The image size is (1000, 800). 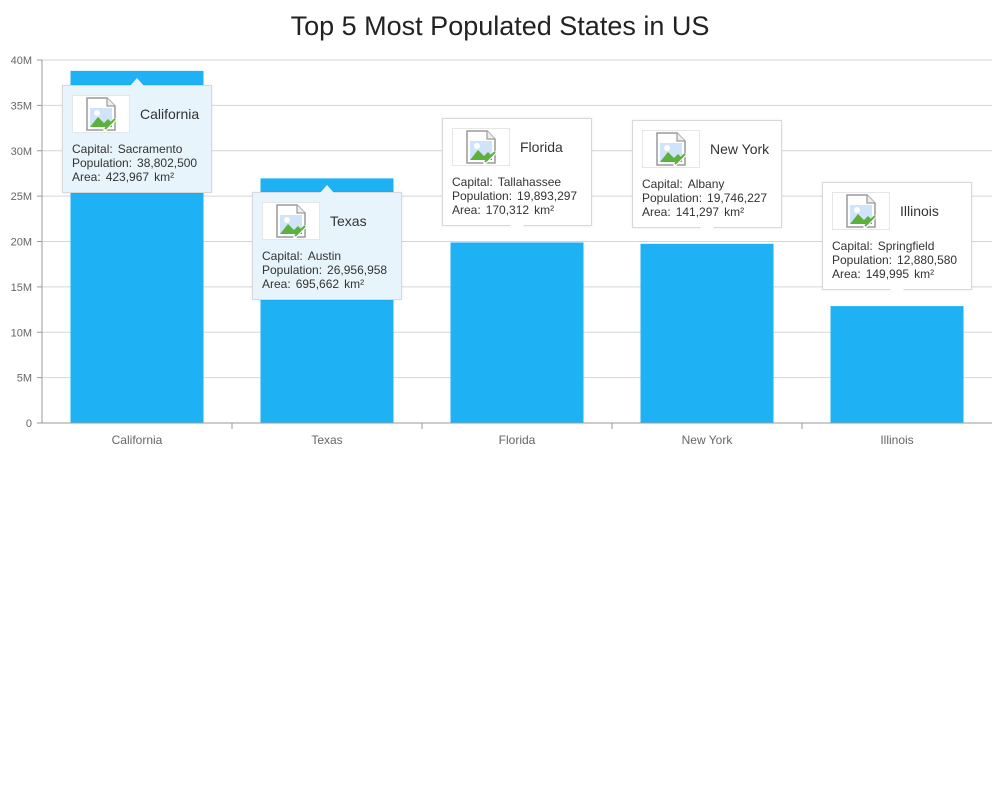 What do you see at coordinates (127, 176) in the screenshot?
I see `area-value: 423,967` at bounding box center [127, 176].